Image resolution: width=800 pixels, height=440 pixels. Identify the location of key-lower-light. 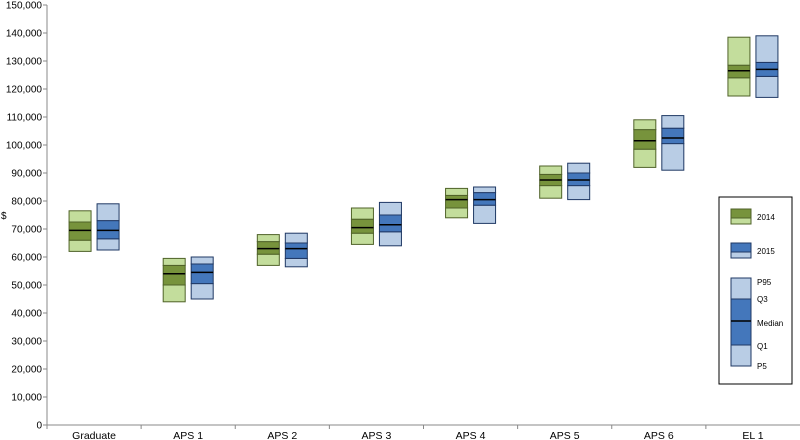
(741, 355).